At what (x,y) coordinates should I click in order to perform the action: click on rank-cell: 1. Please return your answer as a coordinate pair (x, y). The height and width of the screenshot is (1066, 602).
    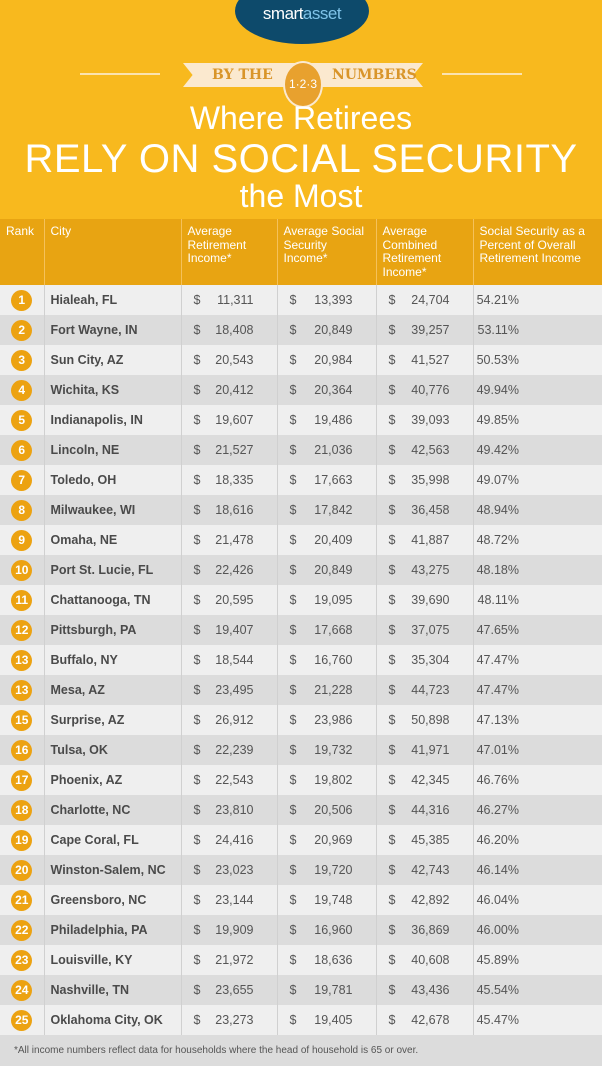
    Looking at the image, I should click on (22, 300).